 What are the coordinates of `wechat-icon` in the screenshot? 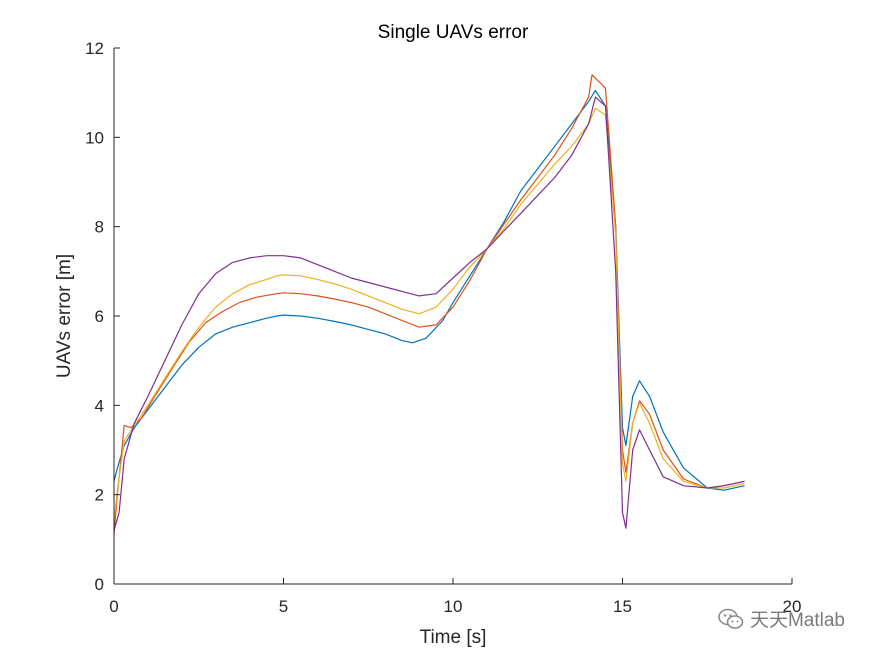 It's located at (731, 618).